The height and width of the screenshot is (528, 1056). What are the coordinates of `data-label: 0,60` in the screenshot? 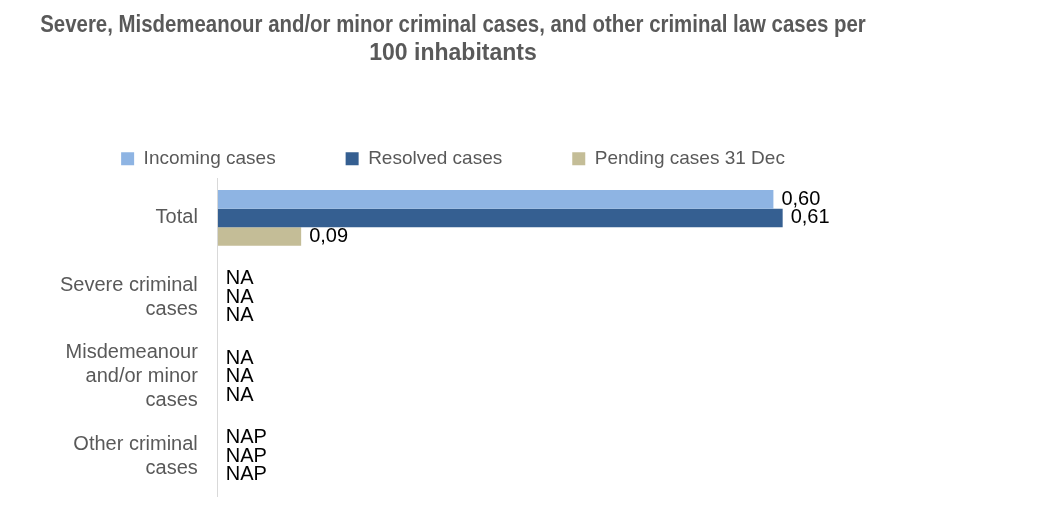 It's located at (801, 197).